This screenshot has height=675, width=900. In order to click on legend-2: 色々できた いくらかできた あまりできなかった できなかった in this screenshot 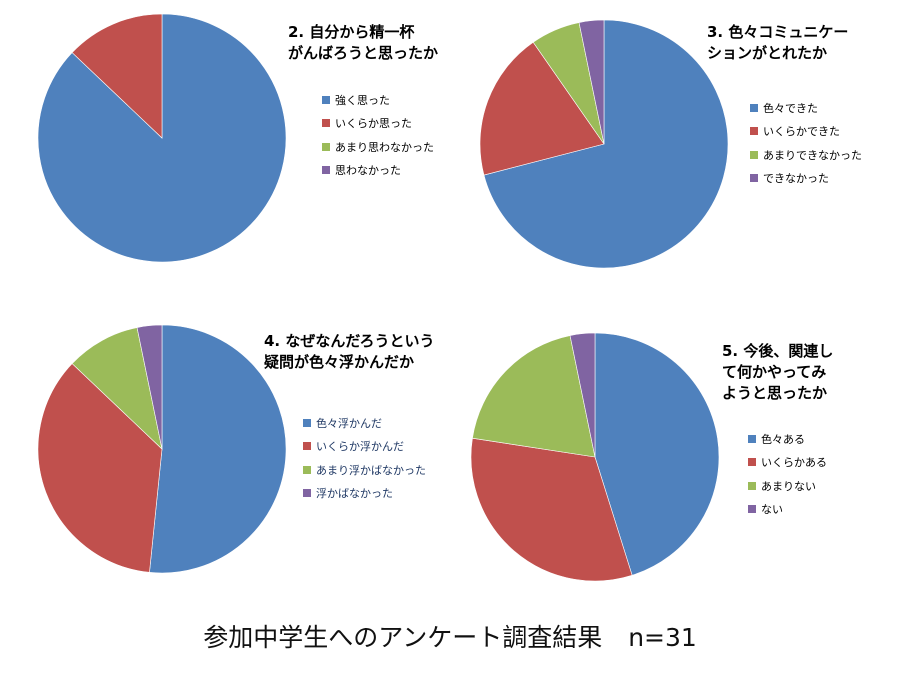, I will do `click(806, 143)`.